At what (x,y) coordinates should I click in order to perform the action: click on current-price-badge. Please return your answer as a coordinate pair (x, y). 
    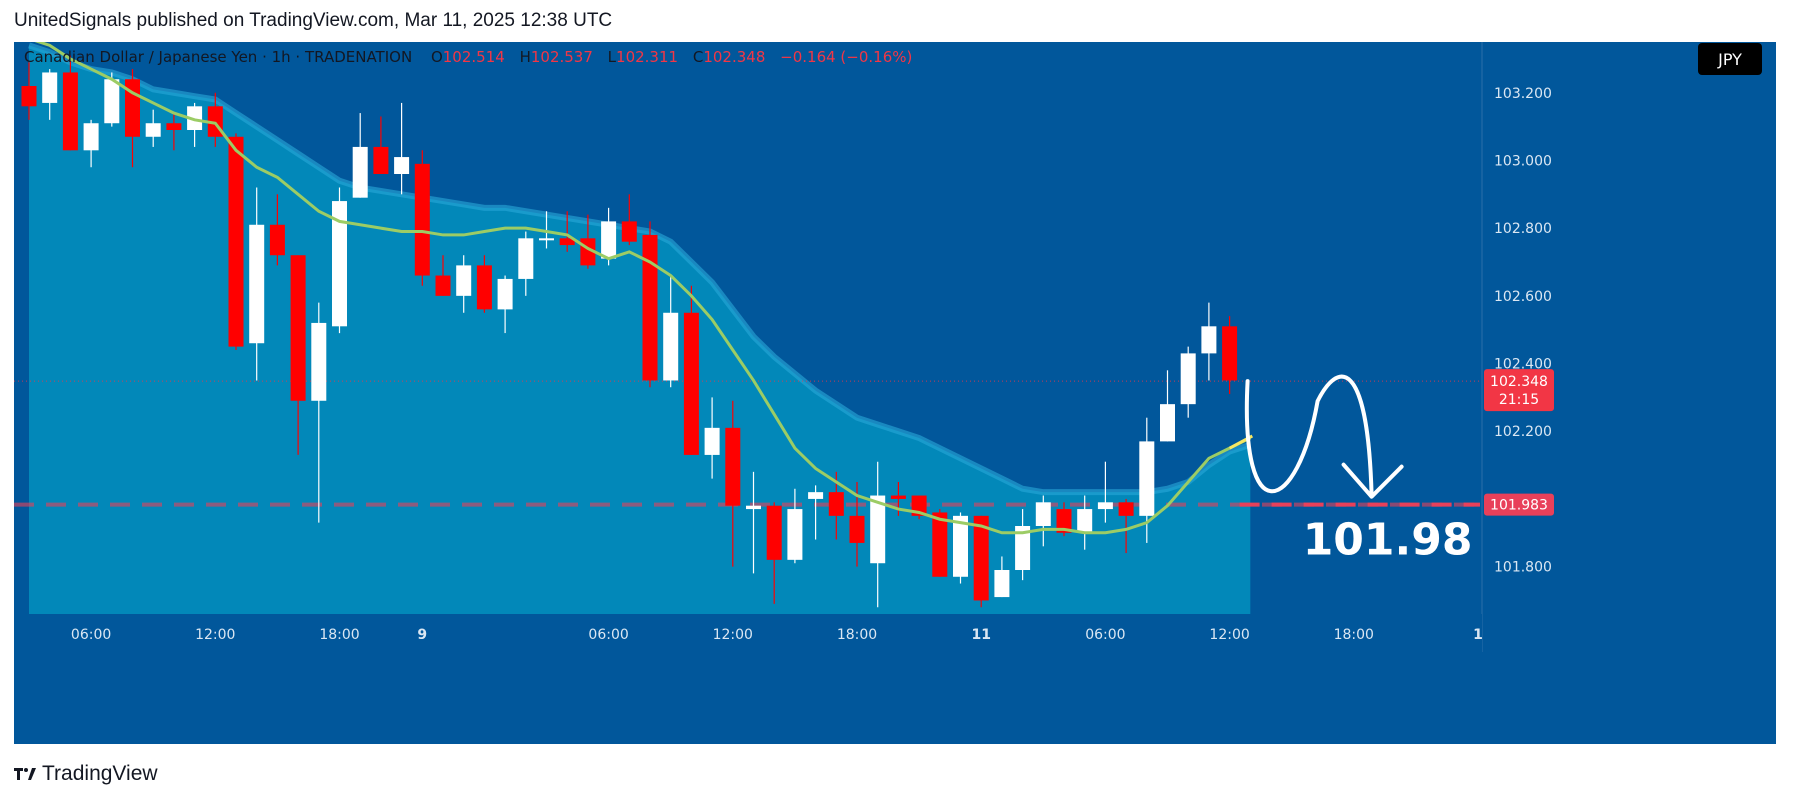
    Looking at the image, I should click on (1519, 390).